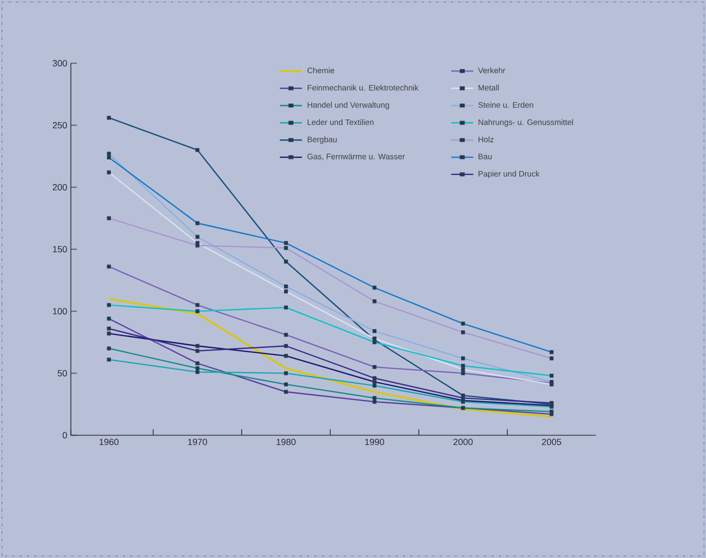 Image resolution: width=706 pixels, height=558 pixels. I want to click on y-tick-label: 0, so click(64, 435).